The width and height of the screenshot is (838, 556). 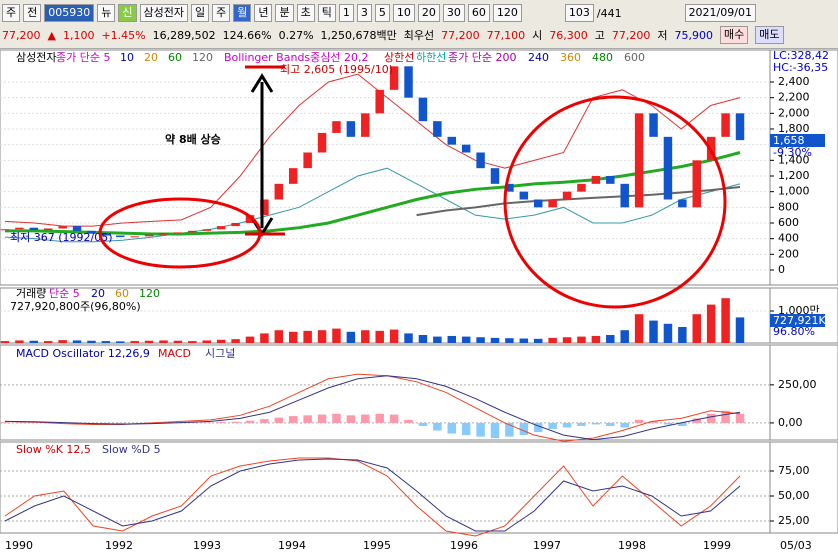 I want to click on y-tick-label: 1,200, so click(x=794, y=175).